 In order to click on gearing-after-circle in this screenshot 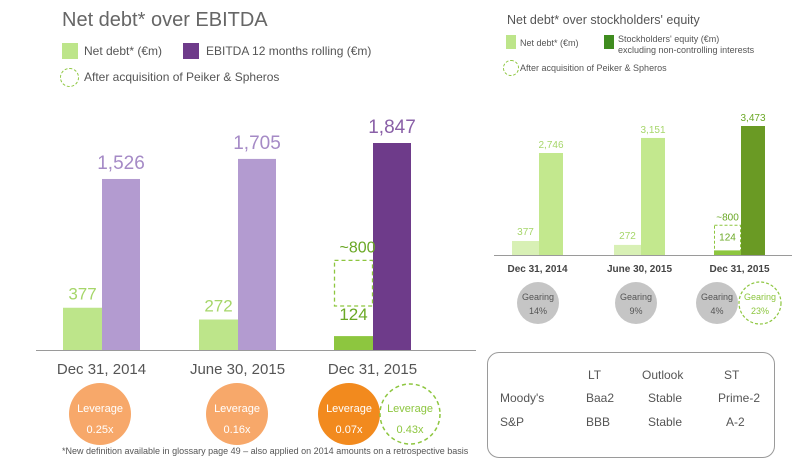, I will do `click(760, 303)`.